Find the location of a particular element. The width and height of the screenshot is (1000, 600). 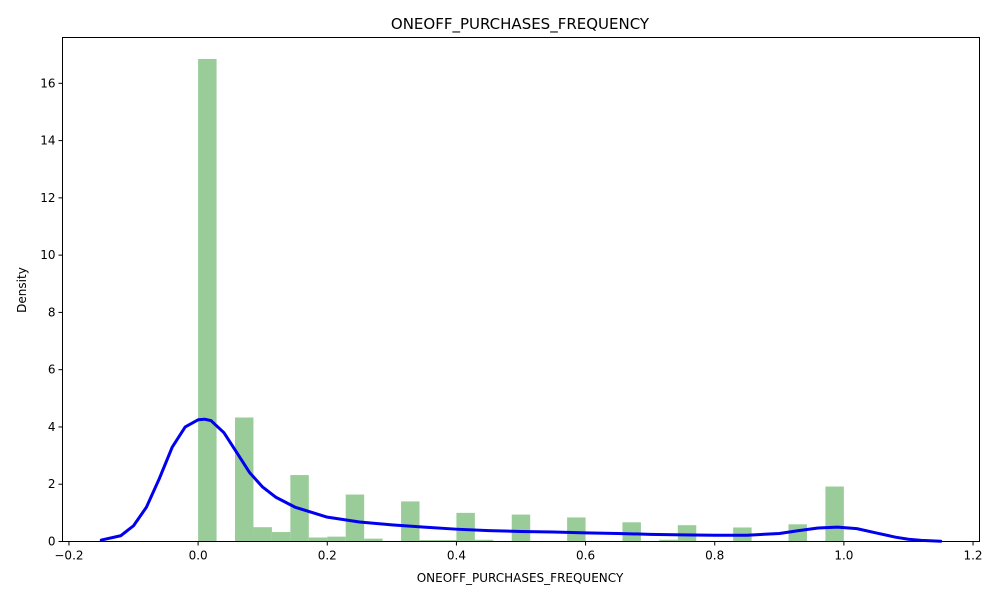

x-tick-label: 0.4 is located at coordinates (456, 556).